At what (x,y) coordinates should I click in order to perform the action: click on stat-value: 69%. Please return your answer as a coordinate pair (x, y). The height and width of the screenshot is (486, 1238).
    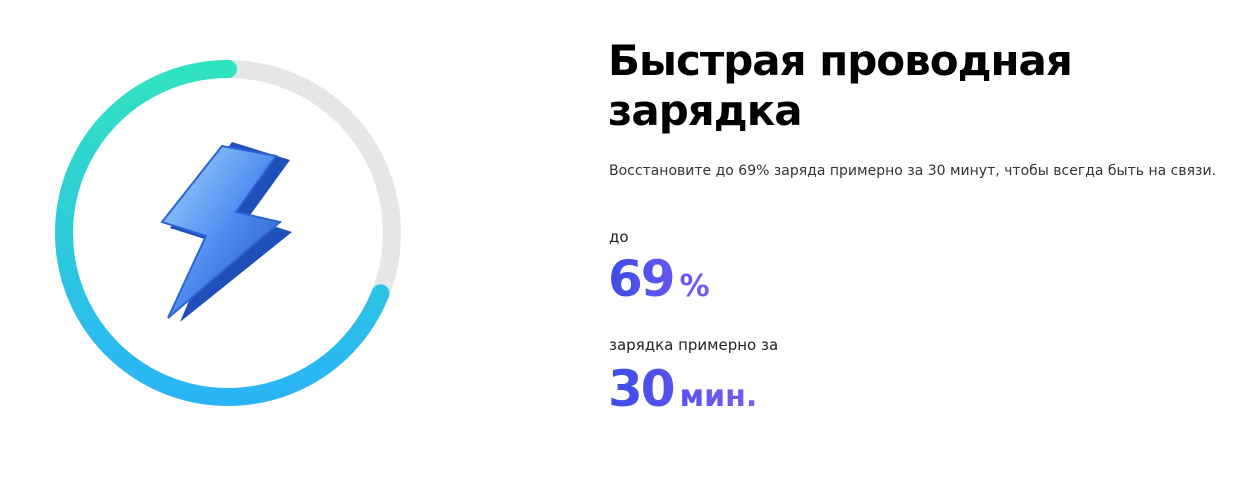
    Looking at the image, I should click on (659, 279).